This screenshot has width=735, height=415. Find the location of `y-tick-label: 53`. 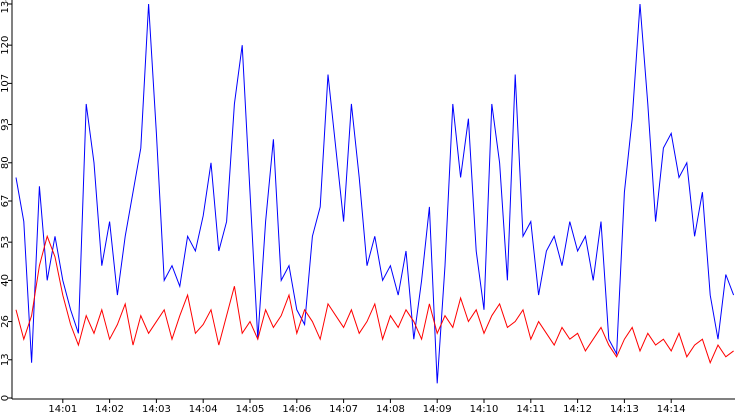

y-tick-label: 53 is located at coordinates (5, 242).